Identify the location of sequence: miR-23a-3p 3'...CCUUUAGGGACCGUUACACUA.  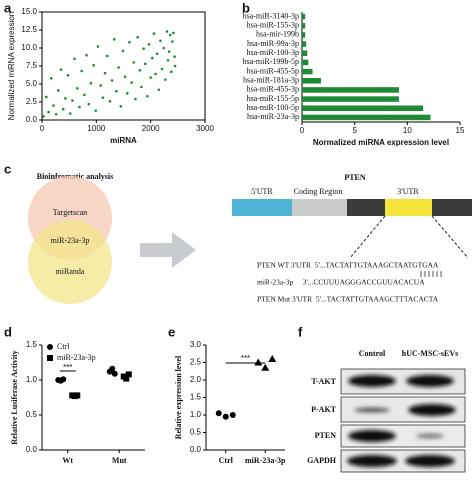
(341, 282).